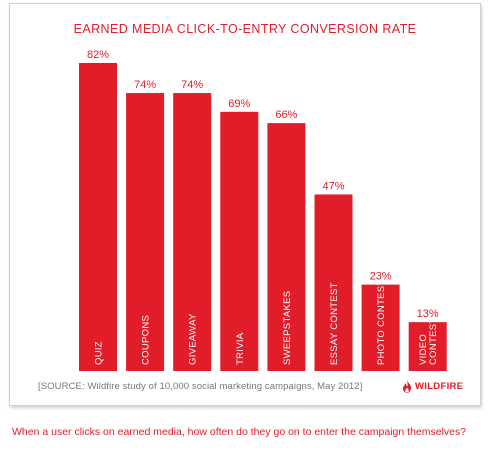  I want to click on wildfire-logo: WILDFIRE, so click(432, 386).